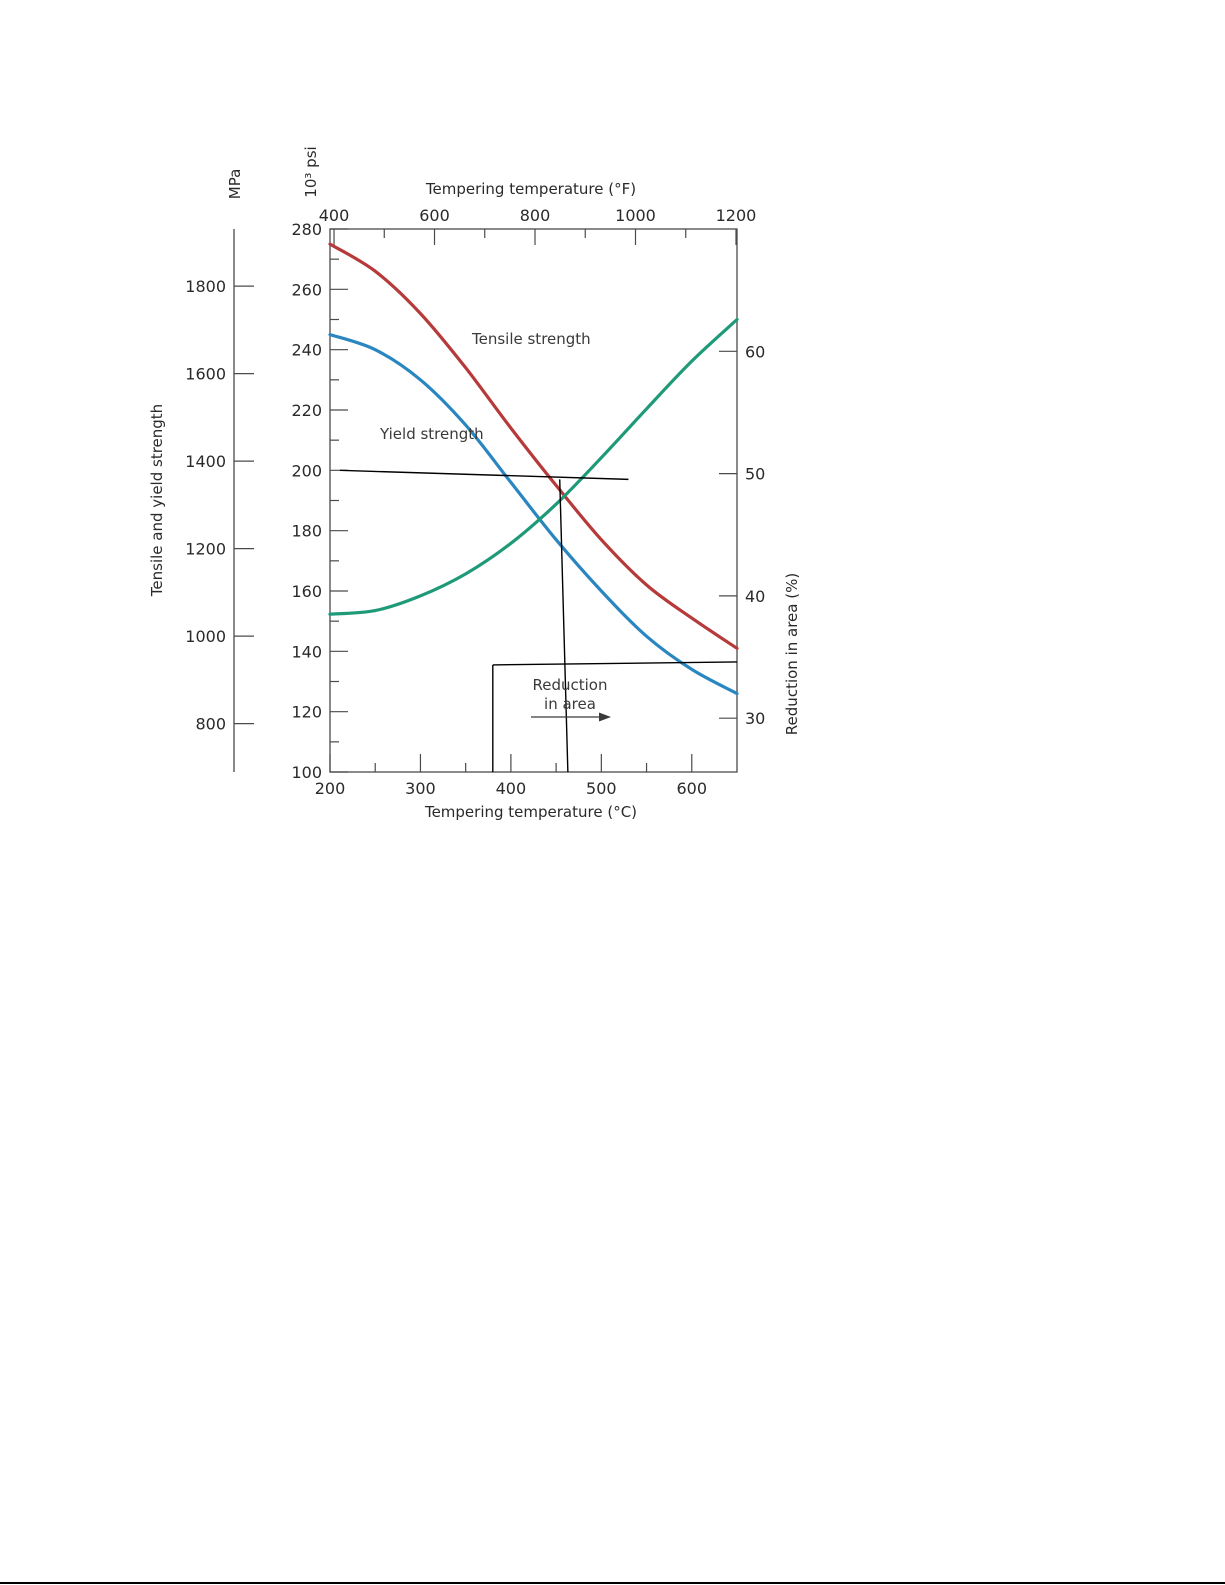 The image size is (1225, 1585). I want to click on curves-layer, so click(533, 469).